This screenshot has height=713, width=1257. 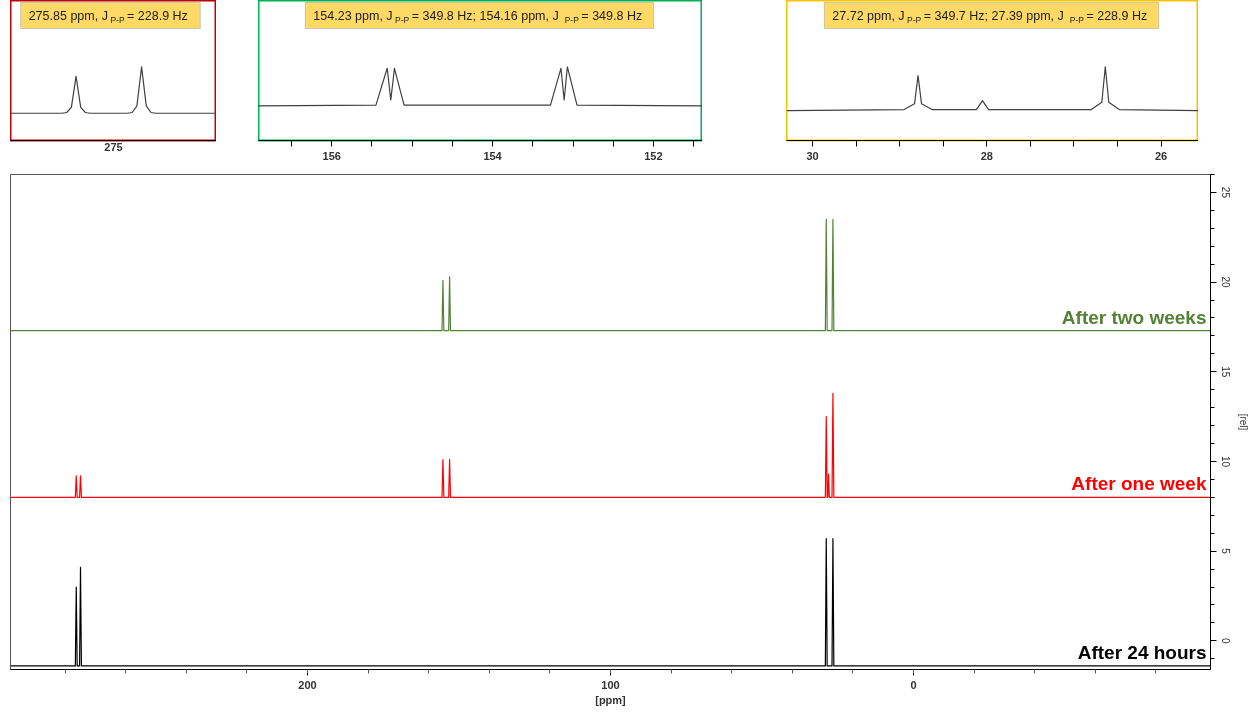 I want to click on x-tick-label: 156, so click(x=331, y=155).